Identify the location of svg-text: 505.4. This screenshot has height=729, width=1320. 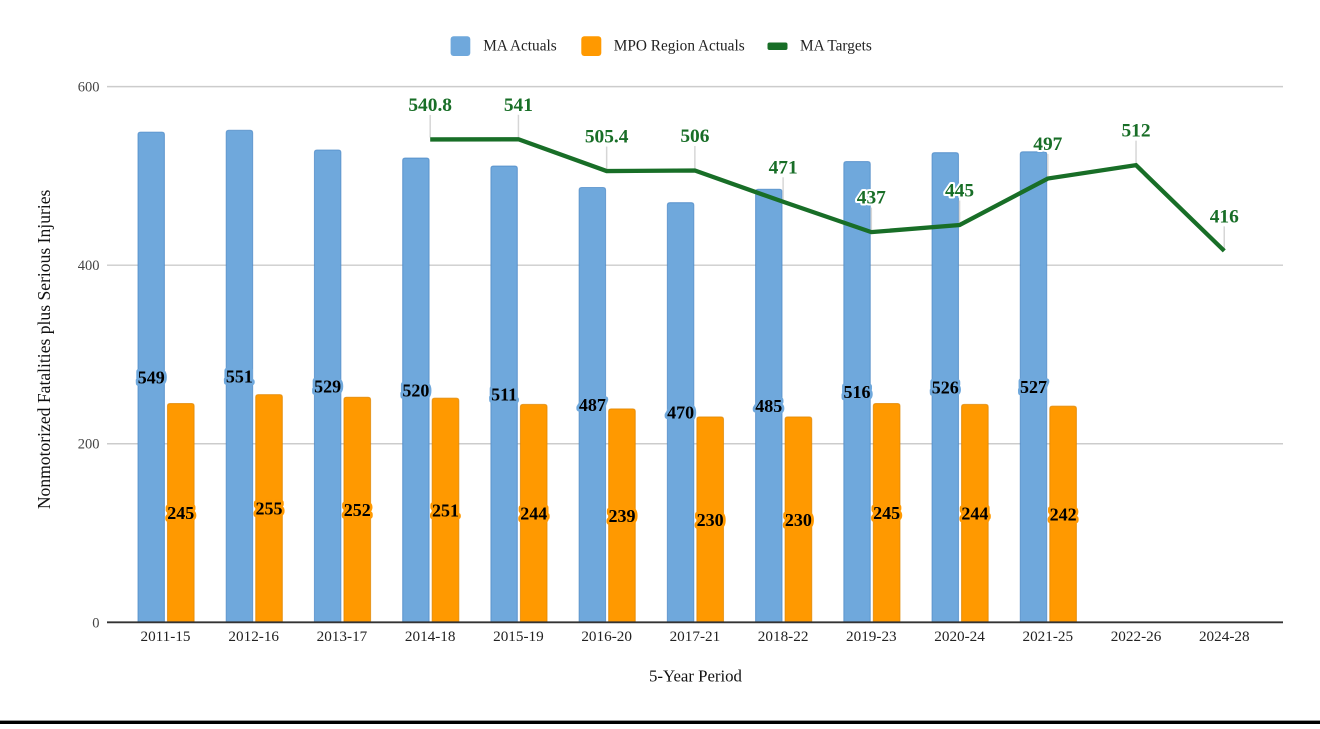
(607, 137).